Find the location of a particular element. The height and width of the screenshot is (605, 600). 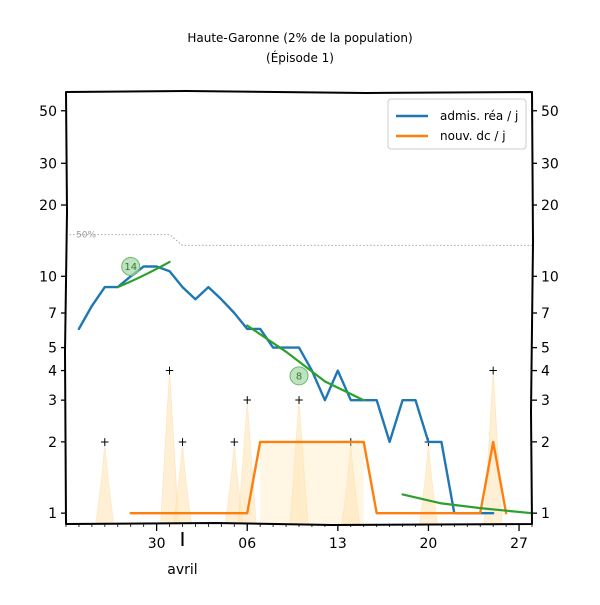

y-tick-label-left: 50 is located at coordinates (48, 112).